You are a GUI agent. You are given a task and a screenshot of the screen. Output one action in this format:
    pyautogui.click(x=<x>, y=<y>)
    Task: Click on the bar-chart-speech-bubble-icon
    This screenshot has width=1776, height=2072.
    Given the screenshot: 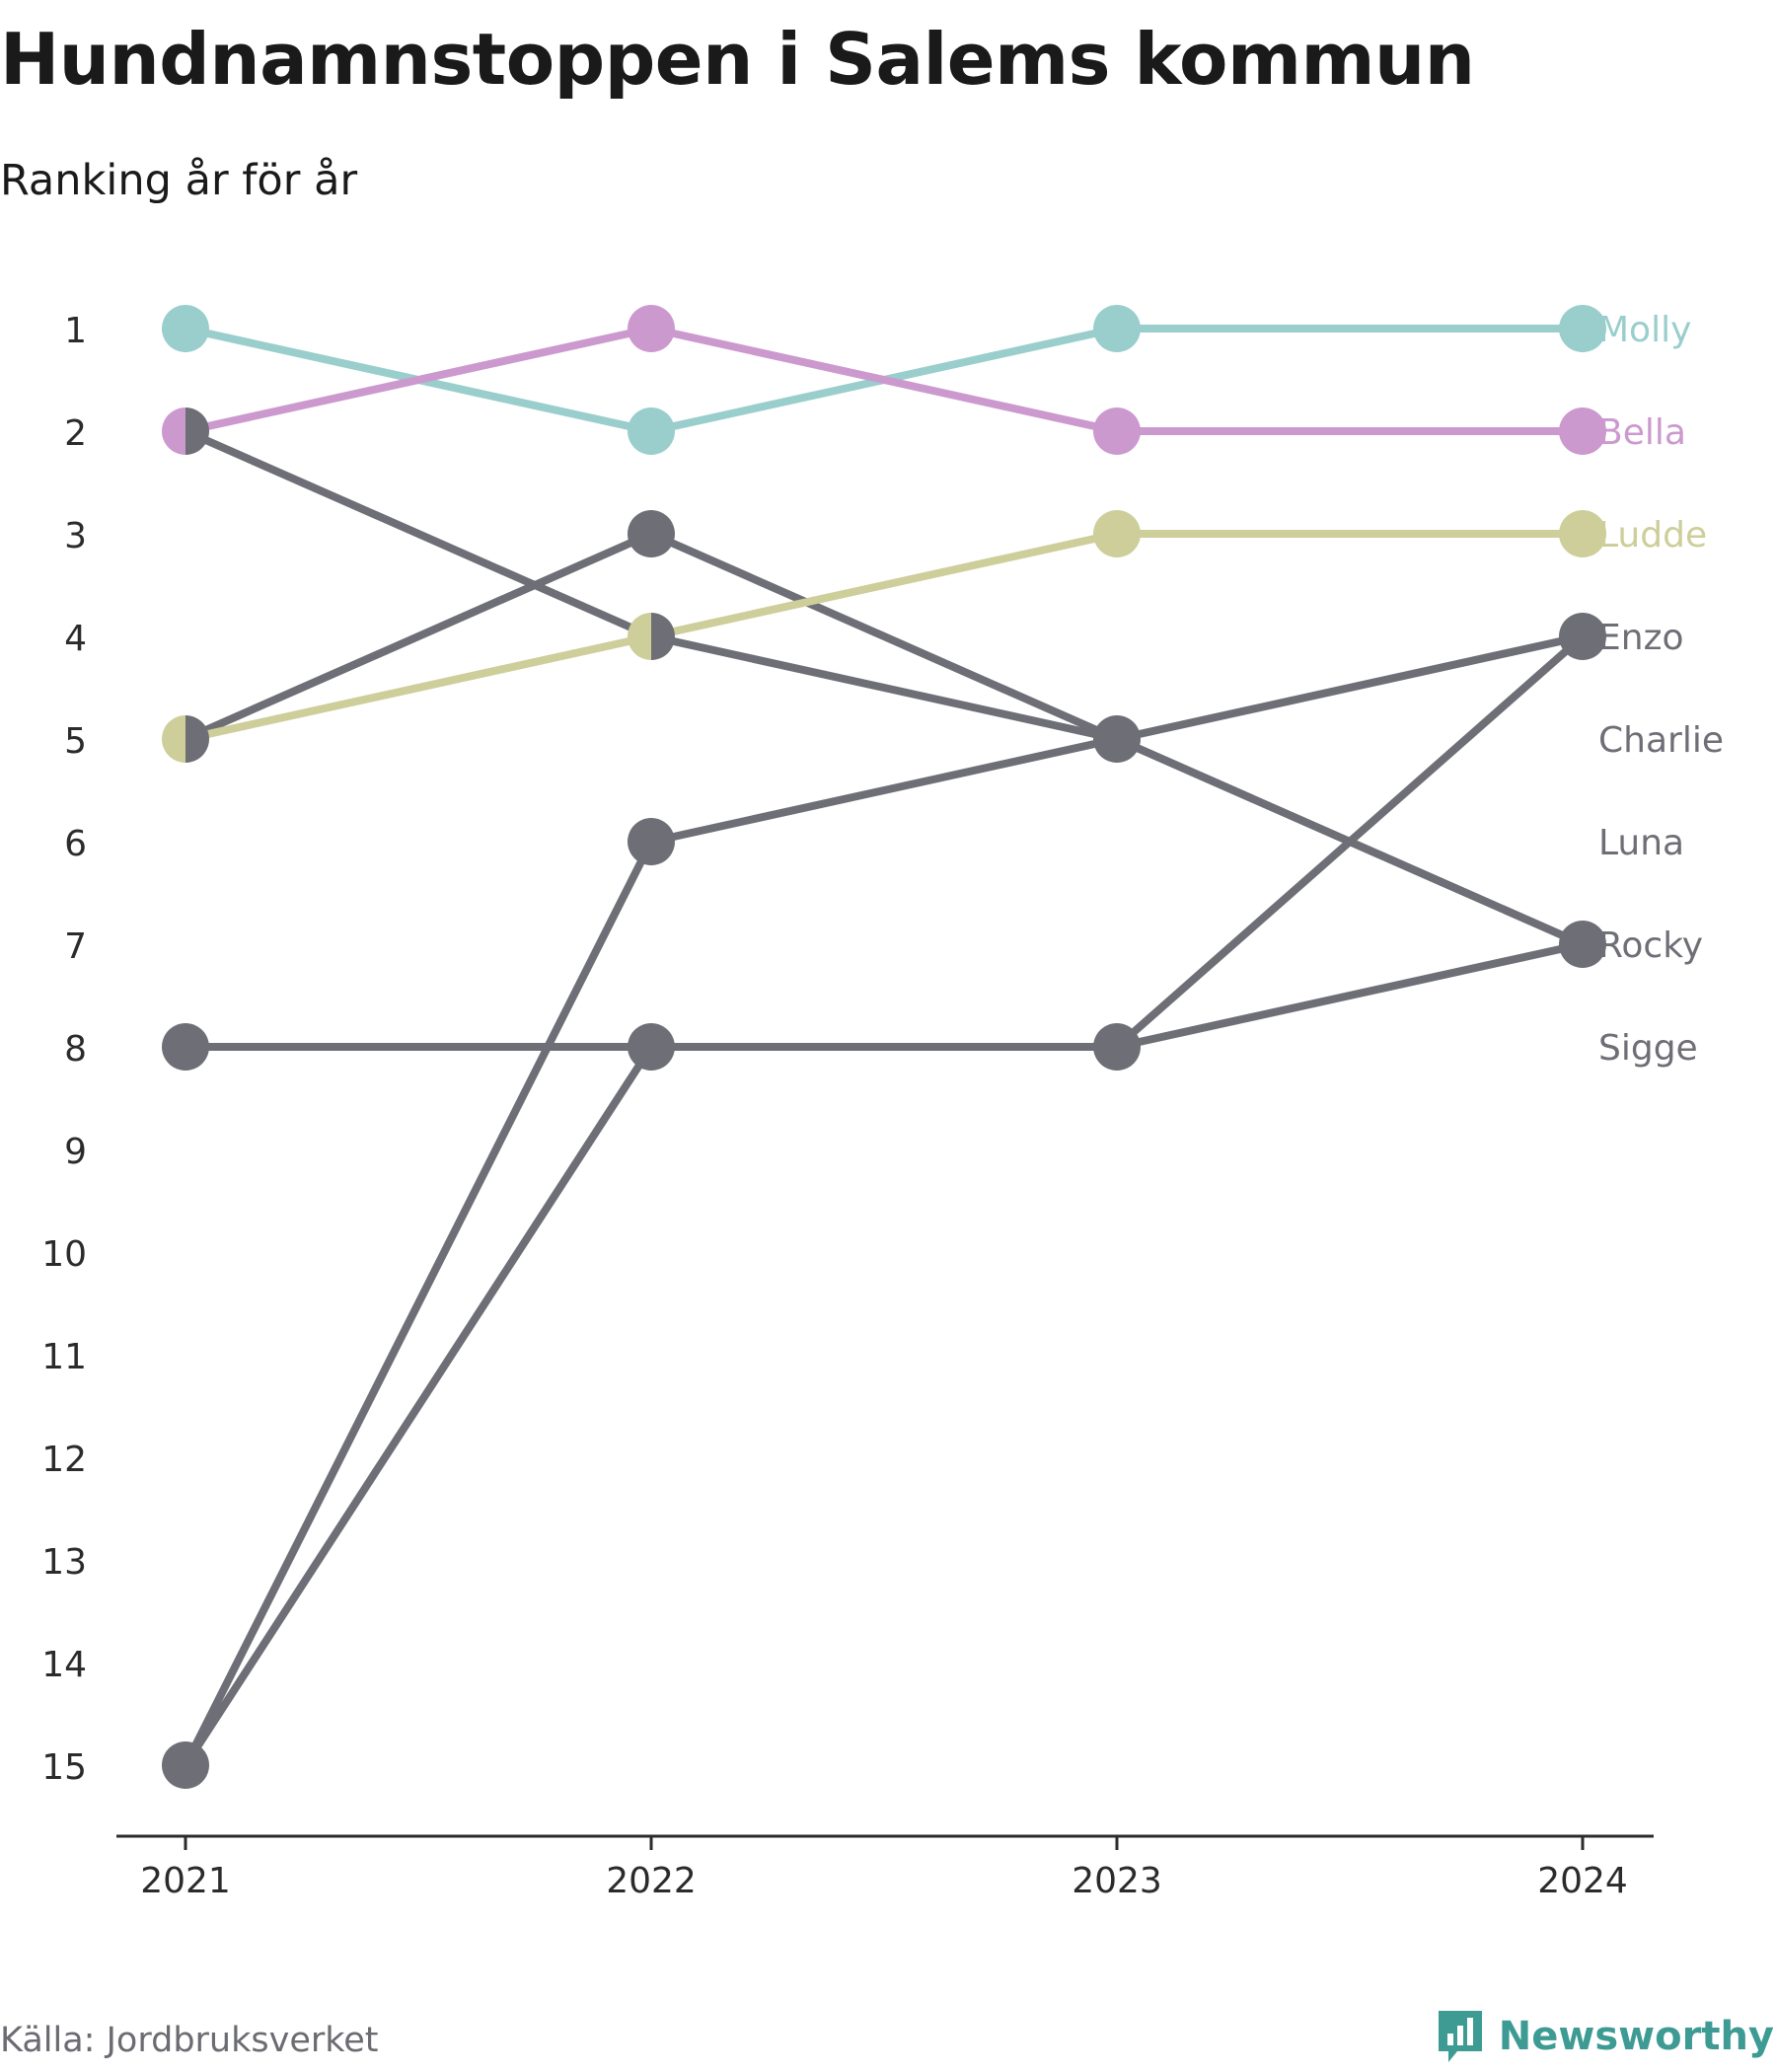 What is the action you would take?
    pyautogui.click(x=1460, y=2037)
    